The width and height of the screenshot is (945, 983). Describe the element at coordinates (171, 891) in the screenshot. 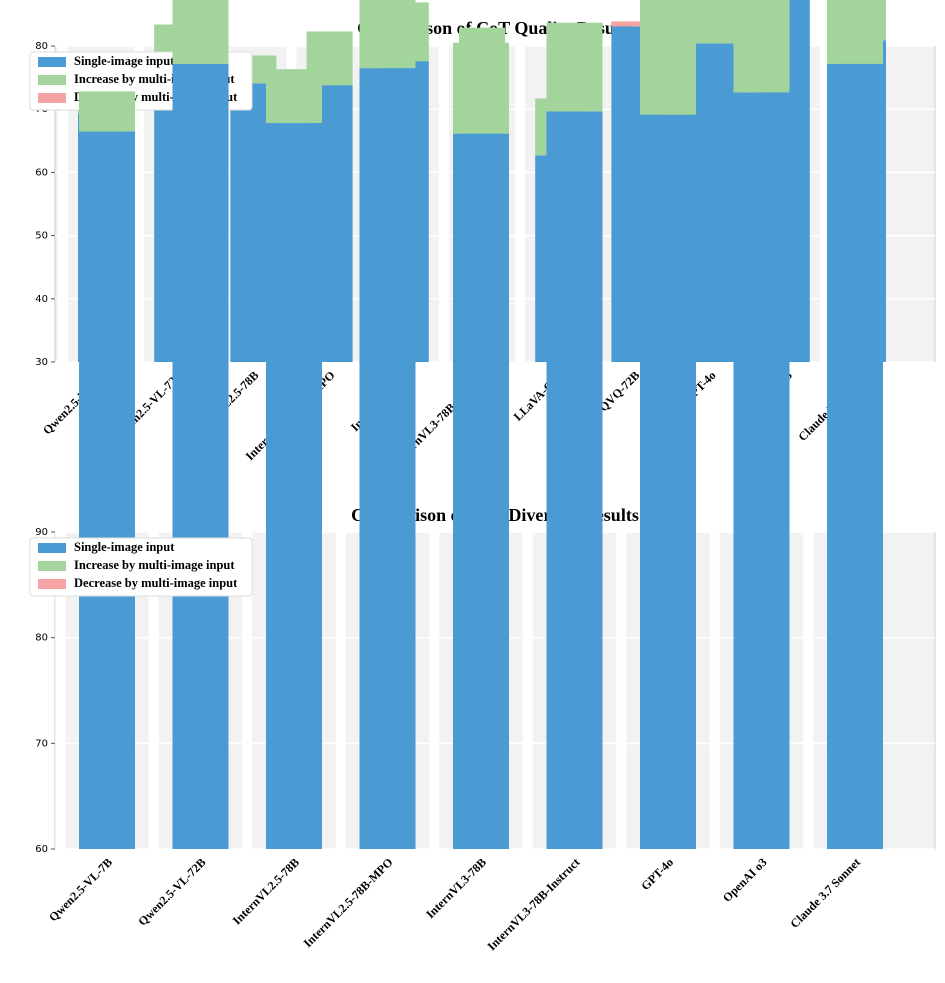

I see `x-tick-label: Qwen2.5-VL-72B` at that location.